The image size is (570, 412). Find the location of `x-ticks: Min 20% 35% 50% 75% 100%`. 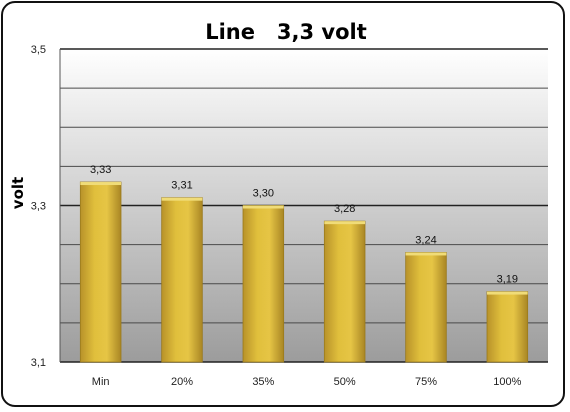

x-ticks: Min 20% 35% 50% 75% 100% is located at coordinates (307, 382).